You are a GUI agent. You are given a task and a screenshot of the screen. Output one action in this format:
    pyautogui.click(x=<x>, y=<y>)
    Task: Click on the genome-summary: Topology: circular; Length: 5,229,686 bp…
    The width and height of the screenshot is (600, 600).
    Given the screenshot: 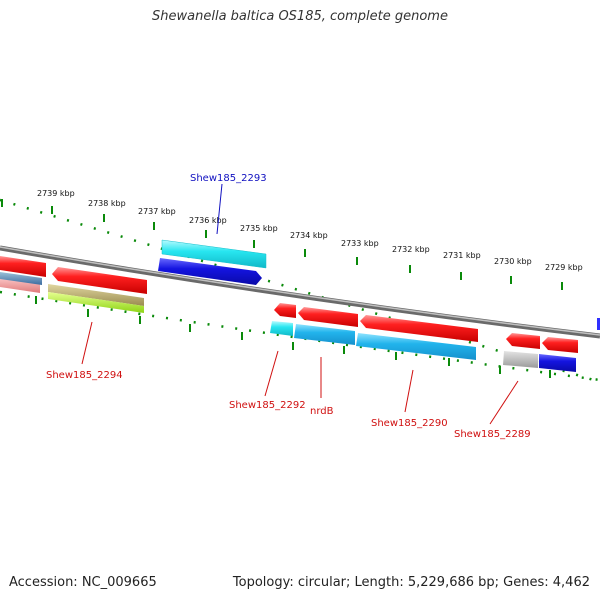 What is the action you would take?
    pyautogui.click(x=411, y=582)
    